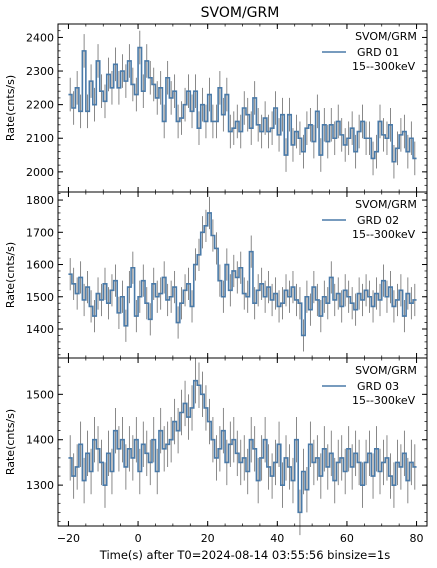 This screenshot has width=437, height=568. I want to click on legend-band: 15--300keV, so click(384, 234).